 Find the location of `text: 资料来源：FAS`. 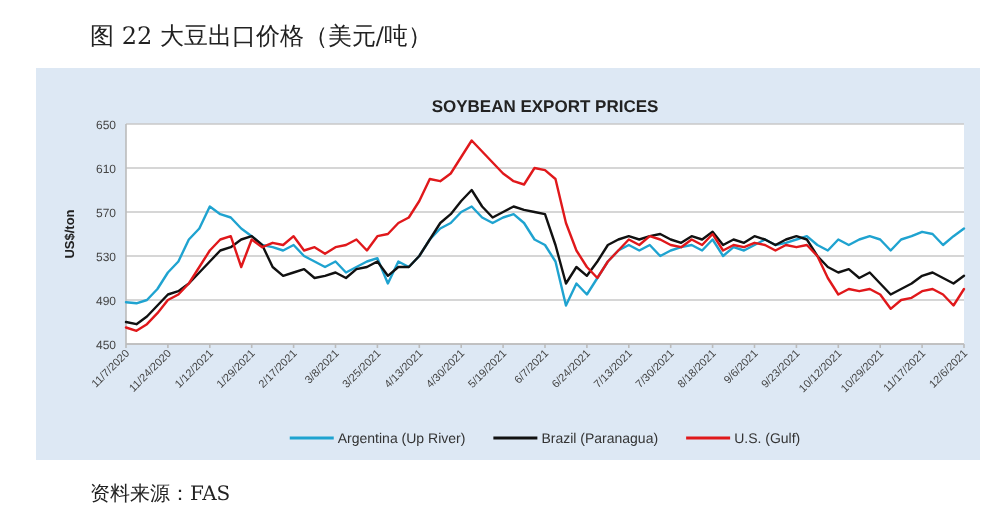

text: 资料来源：FAS is located at coordinates (160, 494).